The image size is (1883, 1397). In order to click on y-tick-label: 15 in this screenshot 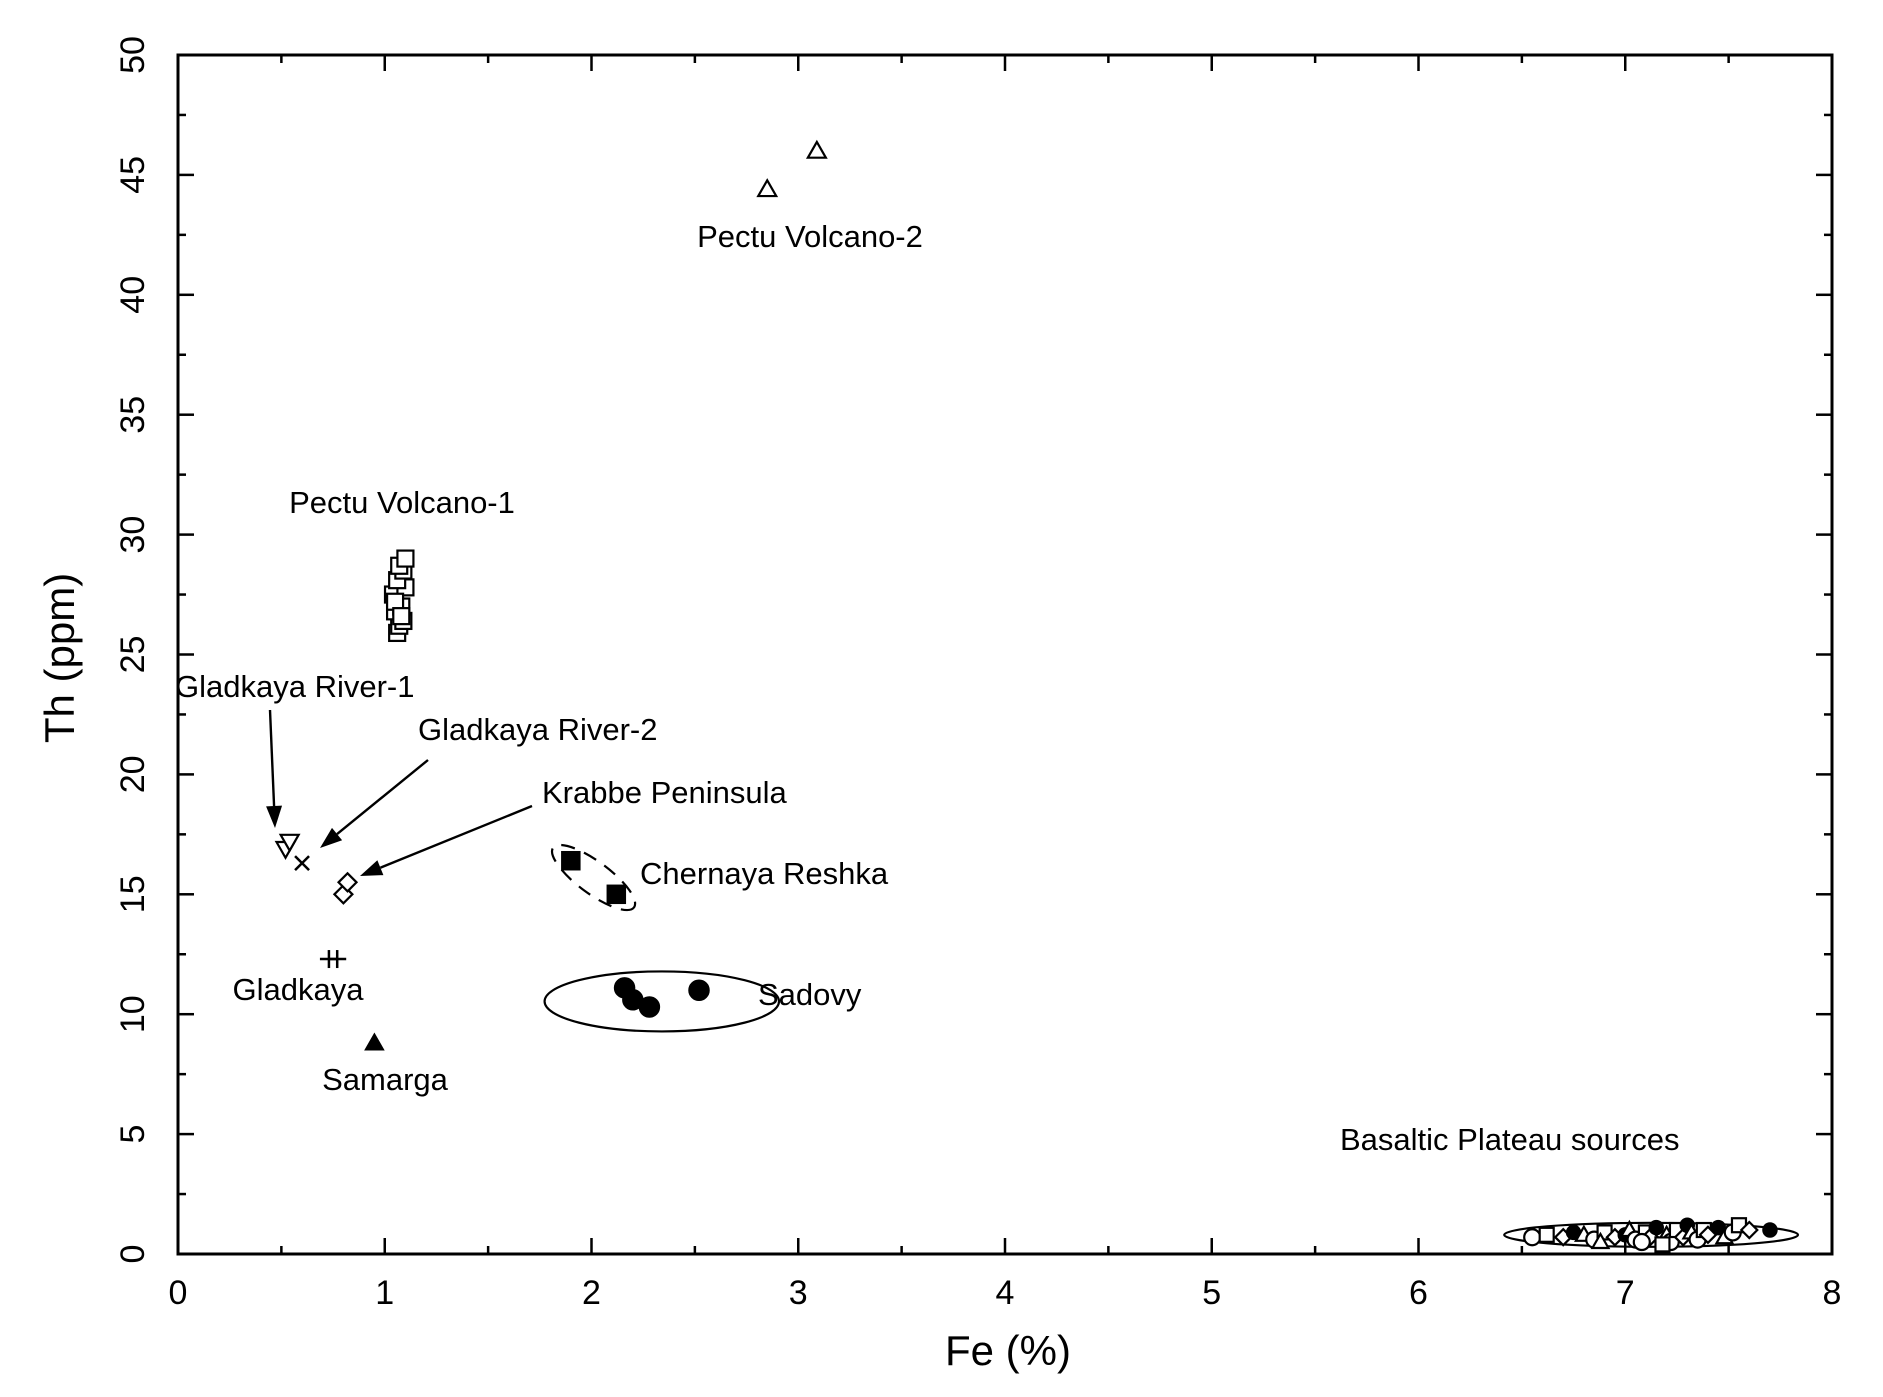, I will do `click(133, 894)`.